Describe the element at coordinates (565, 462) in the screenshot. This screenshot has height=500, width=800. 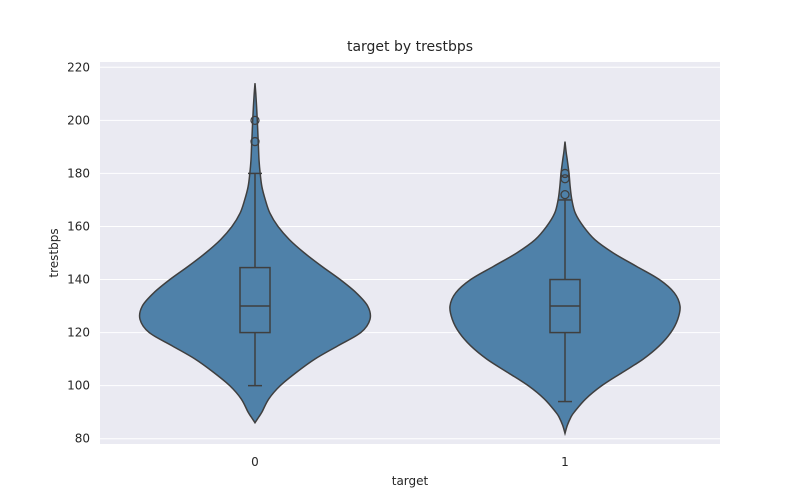
I see `x-tick-label: 1` at that location.